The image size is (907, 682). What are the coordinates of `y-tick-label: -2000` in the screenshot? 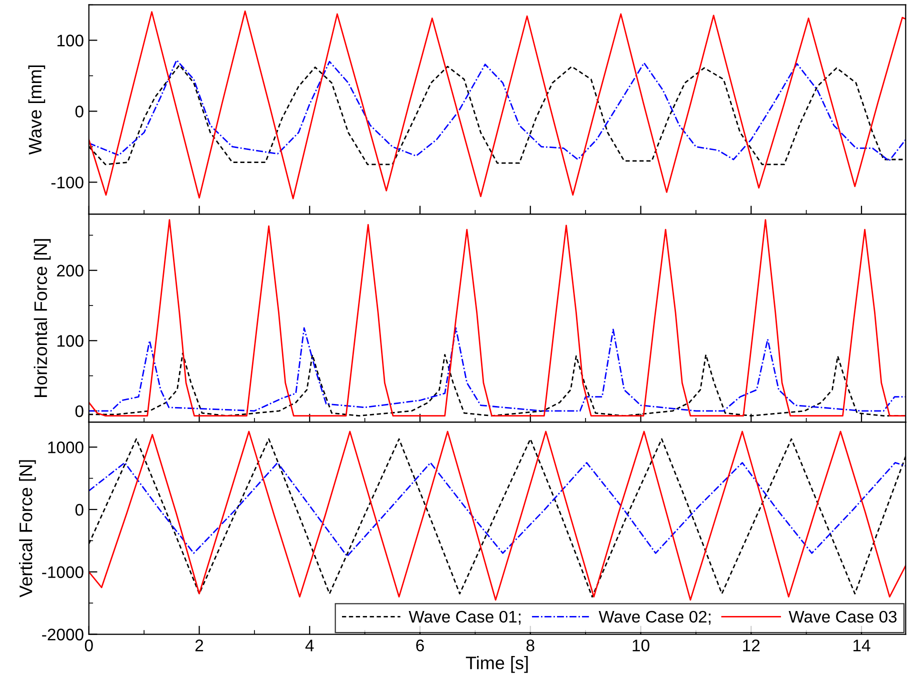 It's located at (63, 634).